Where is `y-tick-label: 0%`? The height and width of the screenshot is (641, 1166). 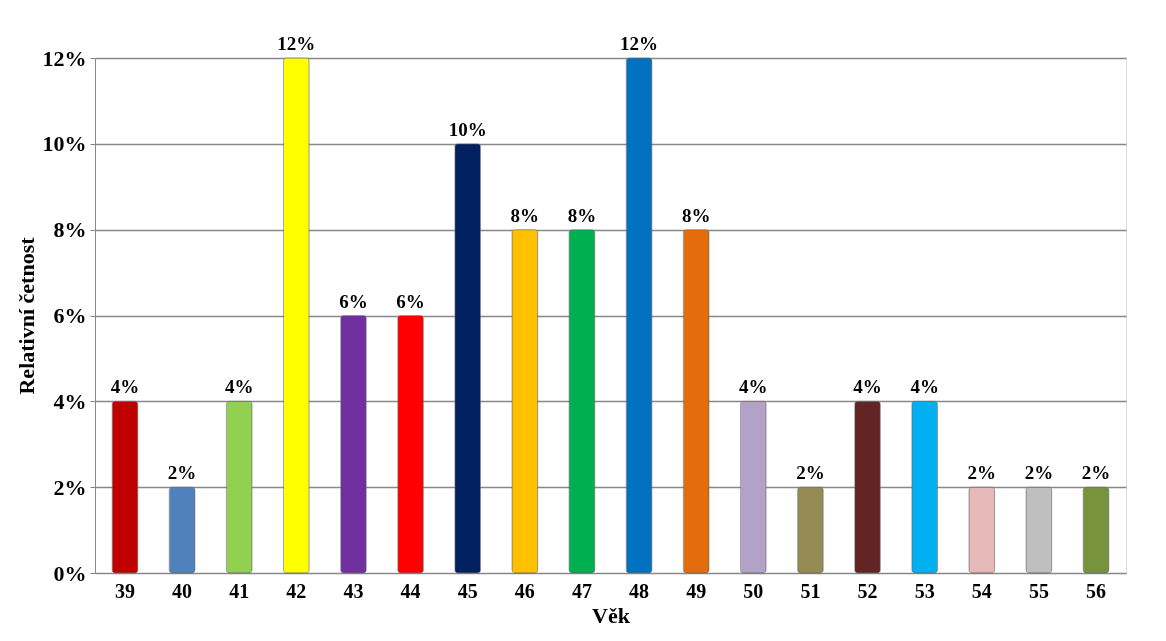
y-tick-label: 0% is located at coordinates (70, 573).